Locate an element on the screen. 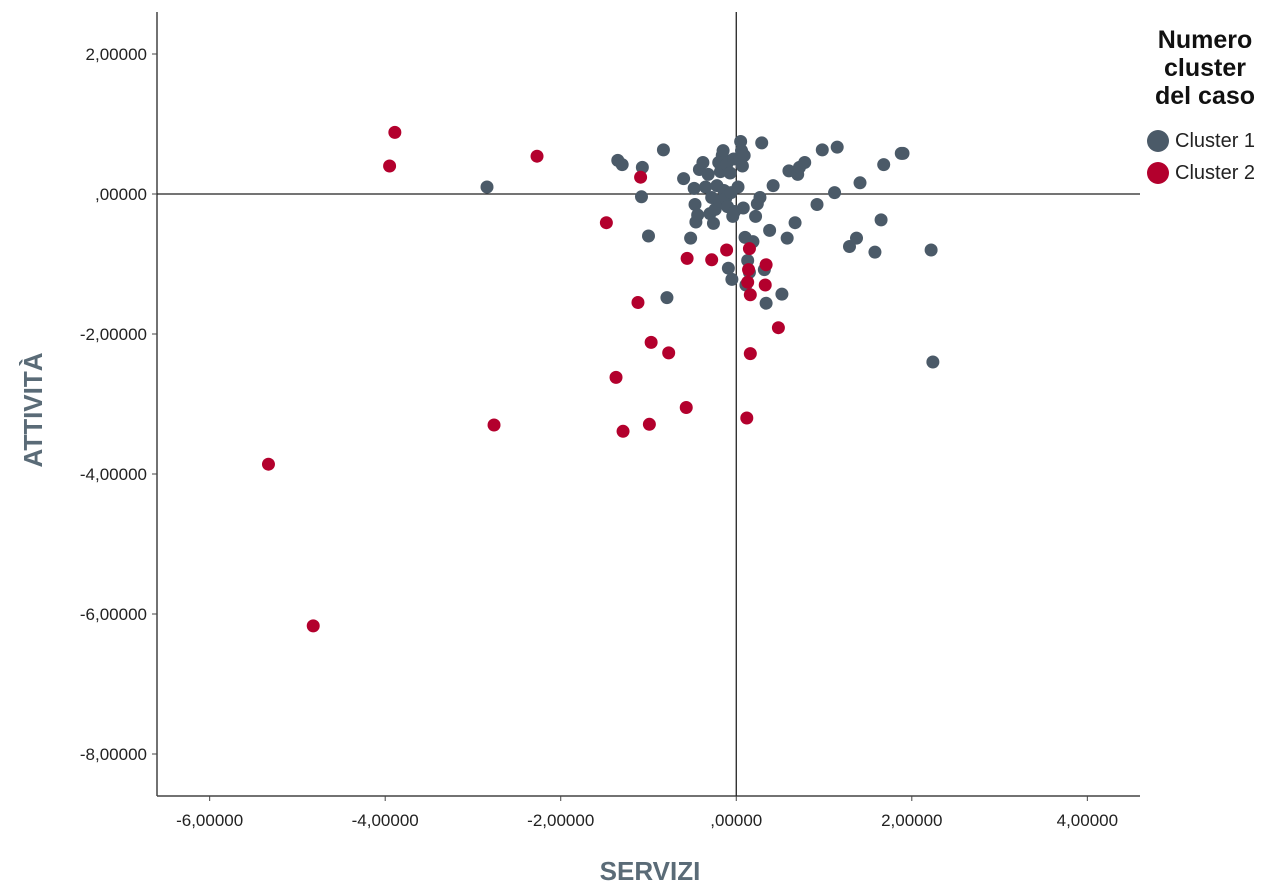 This screenshot has height=884, width=1270. x-tick-label: 2,00000 is located at coordinates (911, 820).